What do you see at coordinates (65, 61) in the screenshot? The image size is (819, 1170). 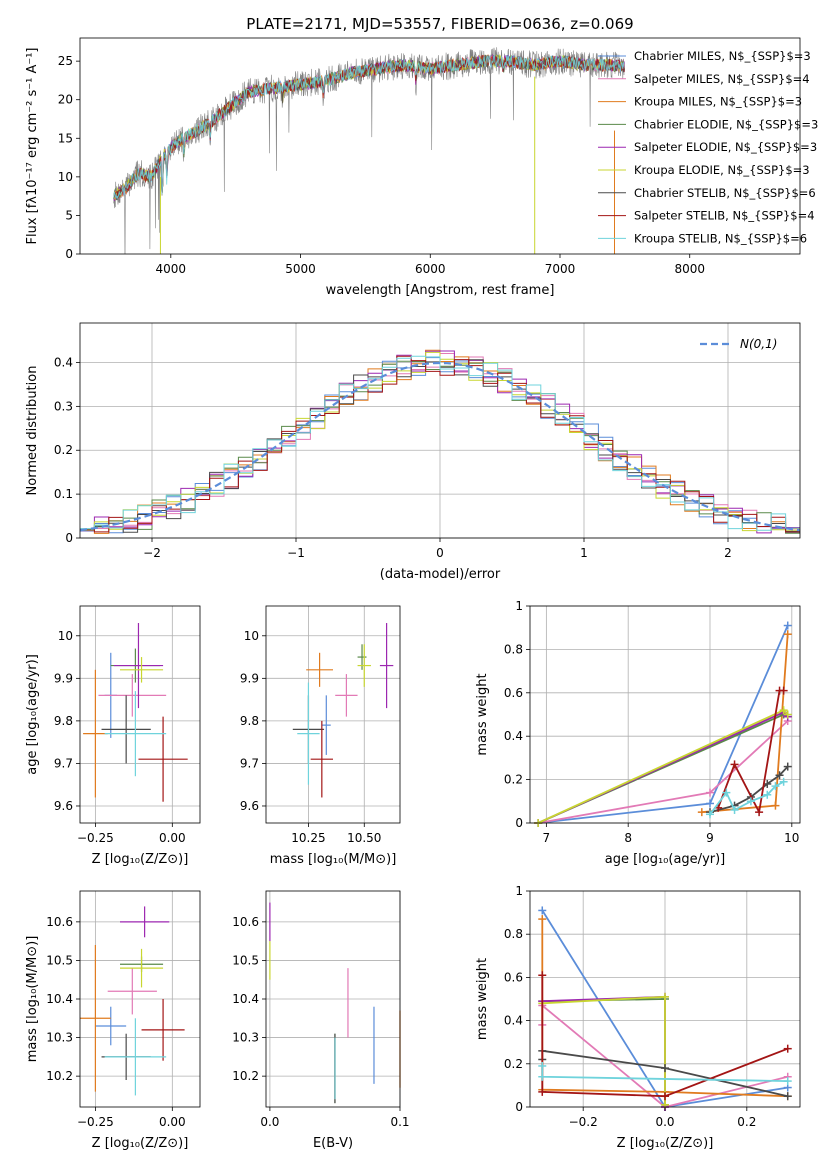 I see `y-tick-label: 25` at bounding box center [65, 61].